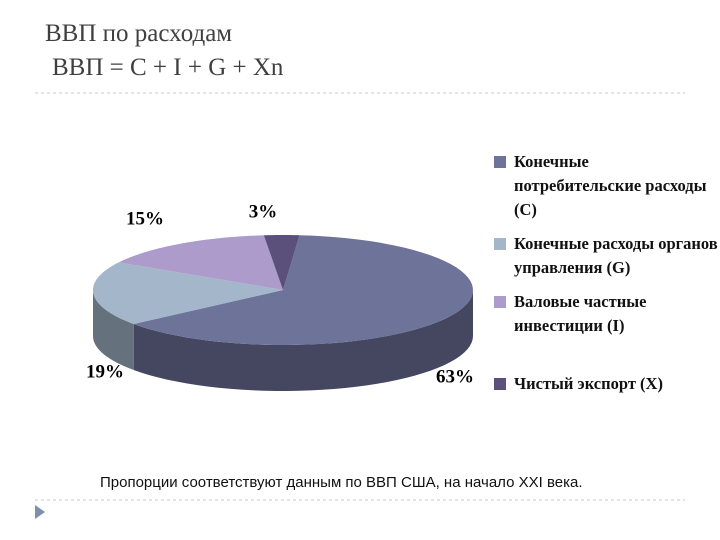 The width and height of the screenshot is (720, 540). I want to click on data-label: 15%, so click(145, 218).